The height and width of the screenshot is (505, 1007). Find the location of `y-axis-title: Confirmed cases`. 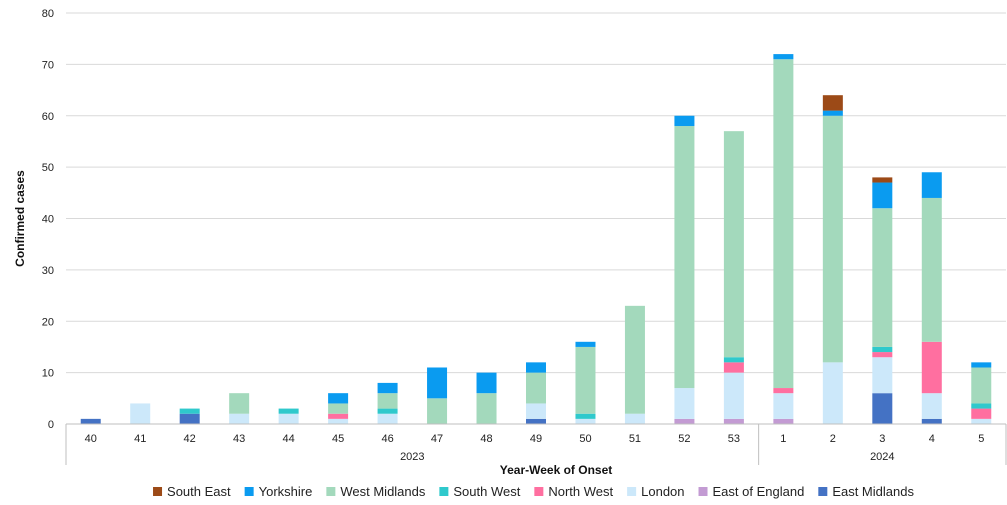

y-axis-title: Confirmed cases is located at coordinates (20, 218).